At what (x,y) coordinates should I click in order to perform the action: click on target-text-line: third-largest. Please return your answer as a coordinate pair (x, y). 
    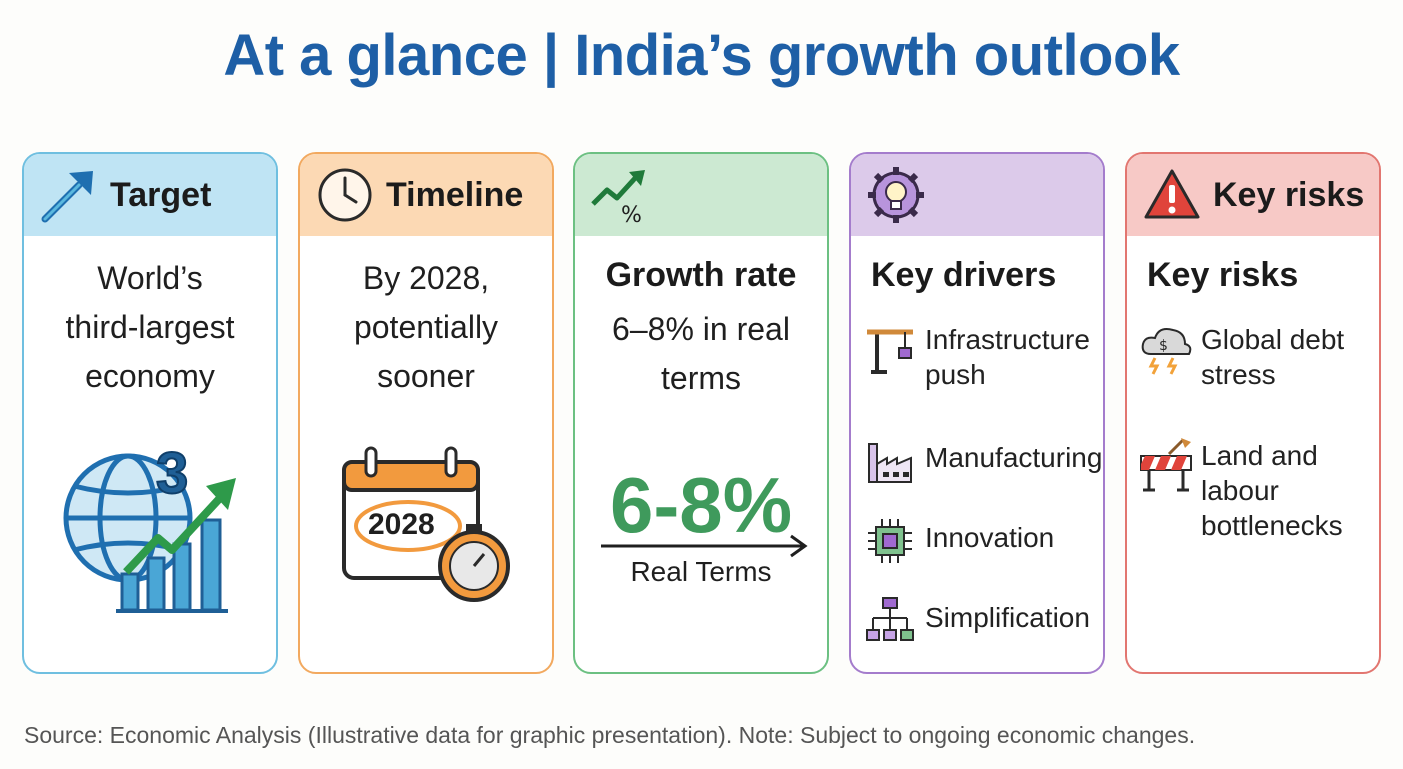
    Looking at the image, I should click on (150, 327).